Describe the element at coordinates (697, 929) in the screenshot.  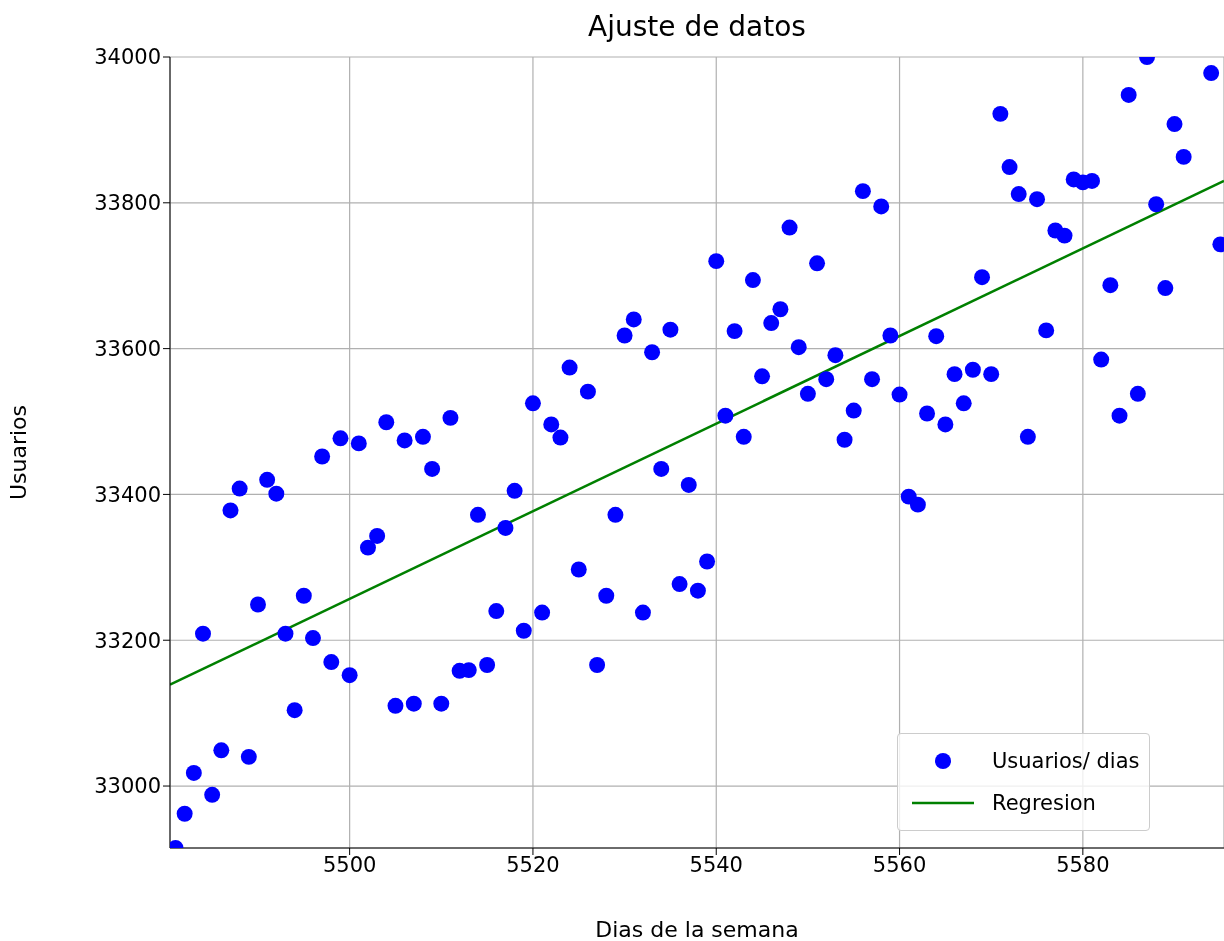
I see `x-axis-title: Dias de la semana` at that location.